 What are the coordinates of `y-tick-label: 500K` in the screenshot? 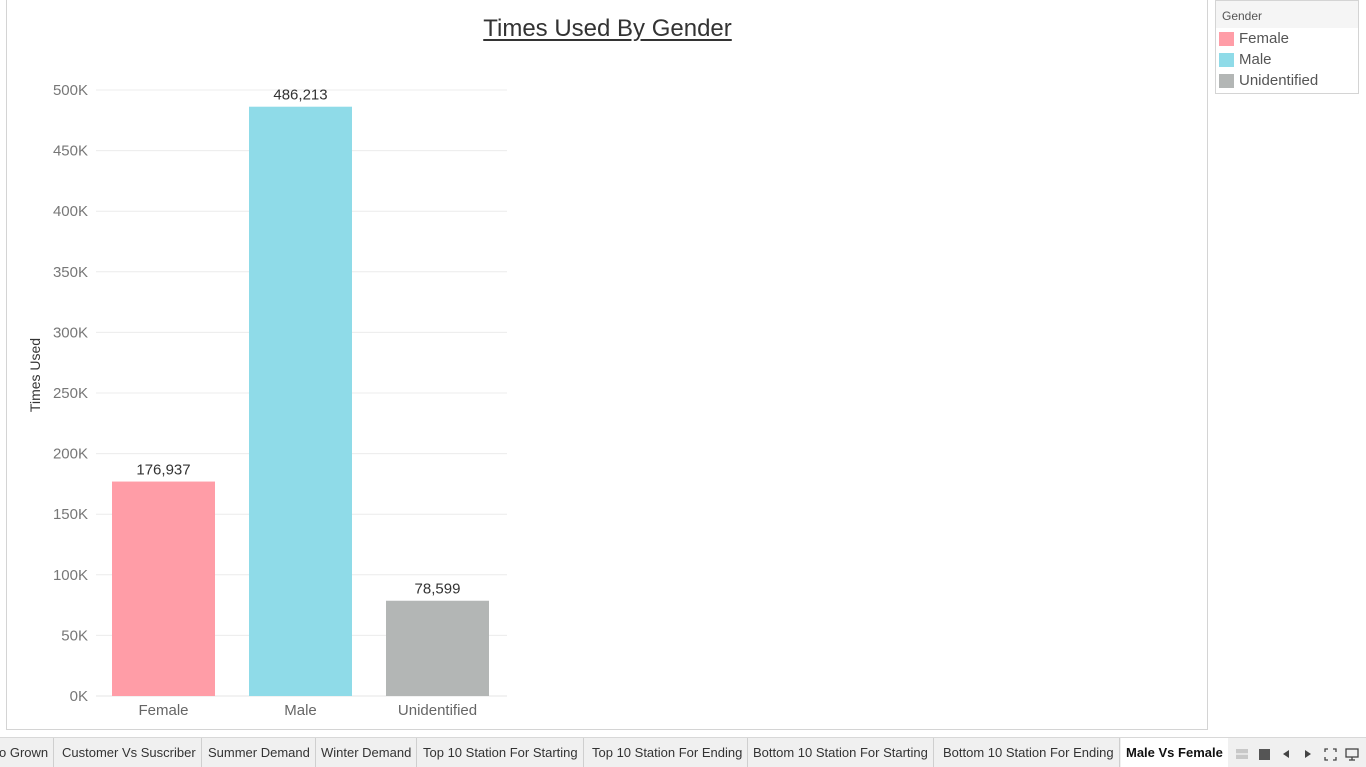 It's located at (70, 90).